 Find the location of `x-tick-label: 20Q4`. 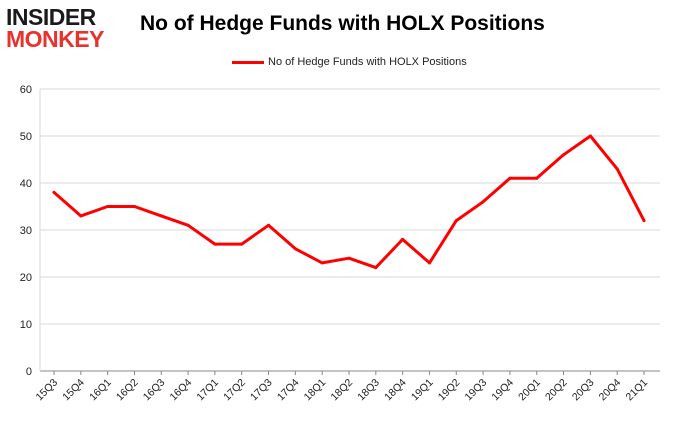

x-tick-label: 20Q4 is located at coordinates (610, 390).